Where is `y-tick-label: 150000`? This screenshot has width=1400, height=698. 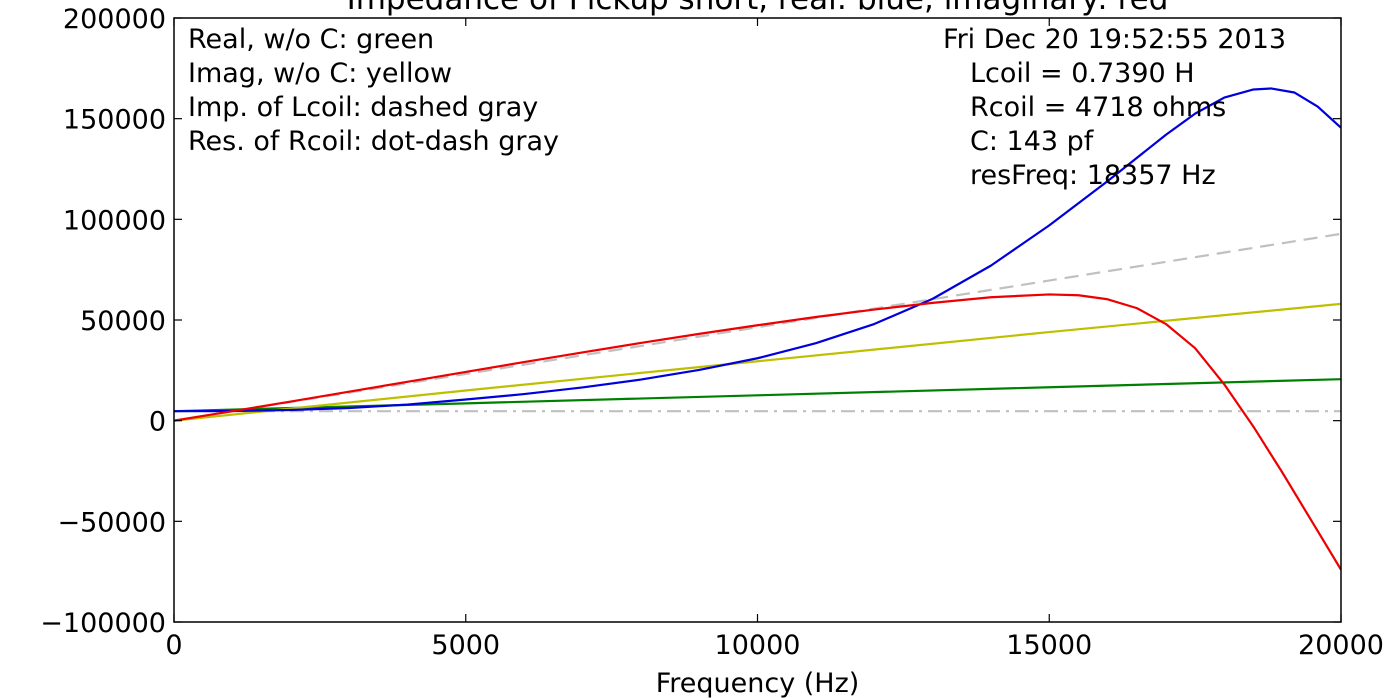 y-tick-label: 150000 is located at coordinates (114, 120).